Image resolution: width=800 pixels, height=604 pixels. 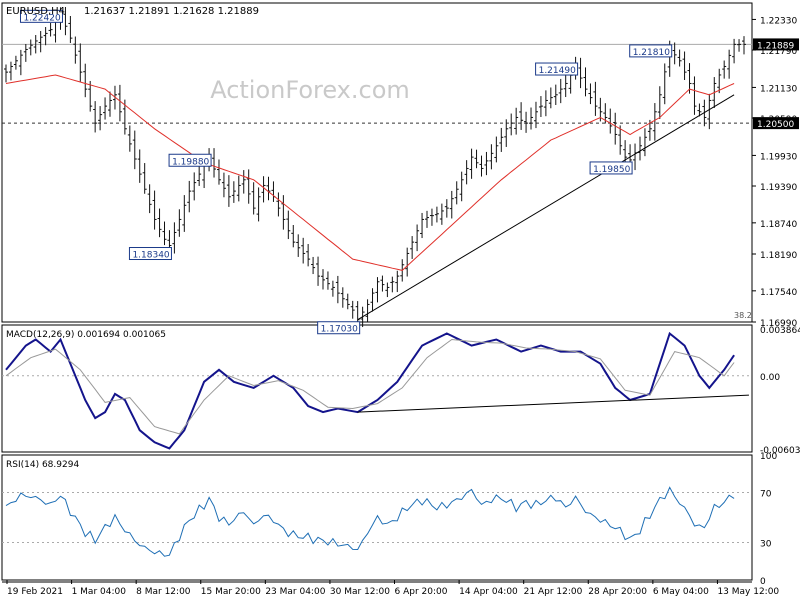 What do you see at coordinates (553, 403) in the screenshot?
I see `macd-trendline` at bounding box center [553, 403].